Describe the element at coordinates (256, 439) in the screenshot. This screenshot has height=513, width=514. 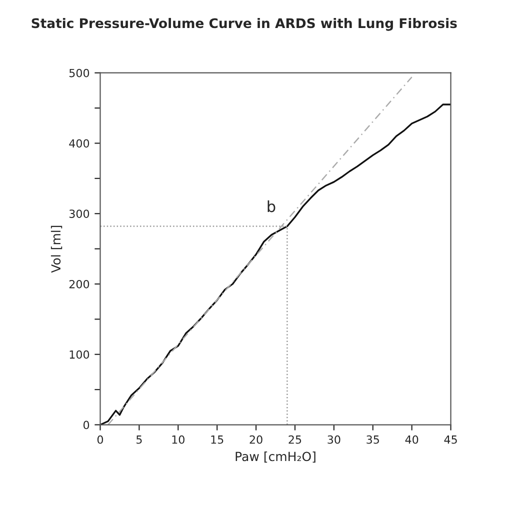
I see `x-tick-label: 20` at that location.